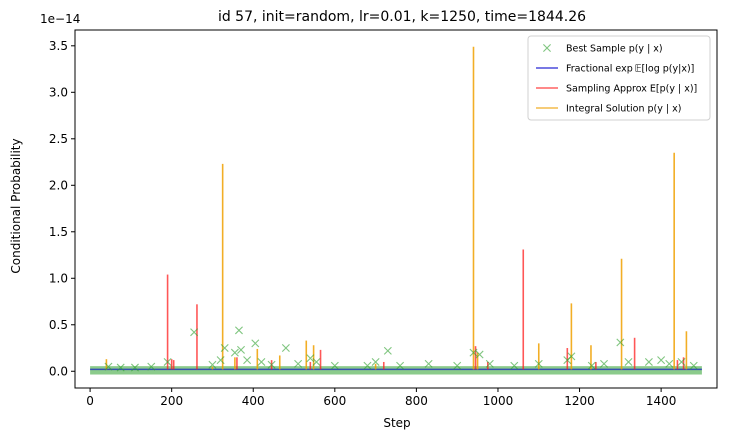  What do you see at coordinates (60, 19) in the screenshot?
I see `y-scale-label: 1e−14` at bounding box center [60, 19].